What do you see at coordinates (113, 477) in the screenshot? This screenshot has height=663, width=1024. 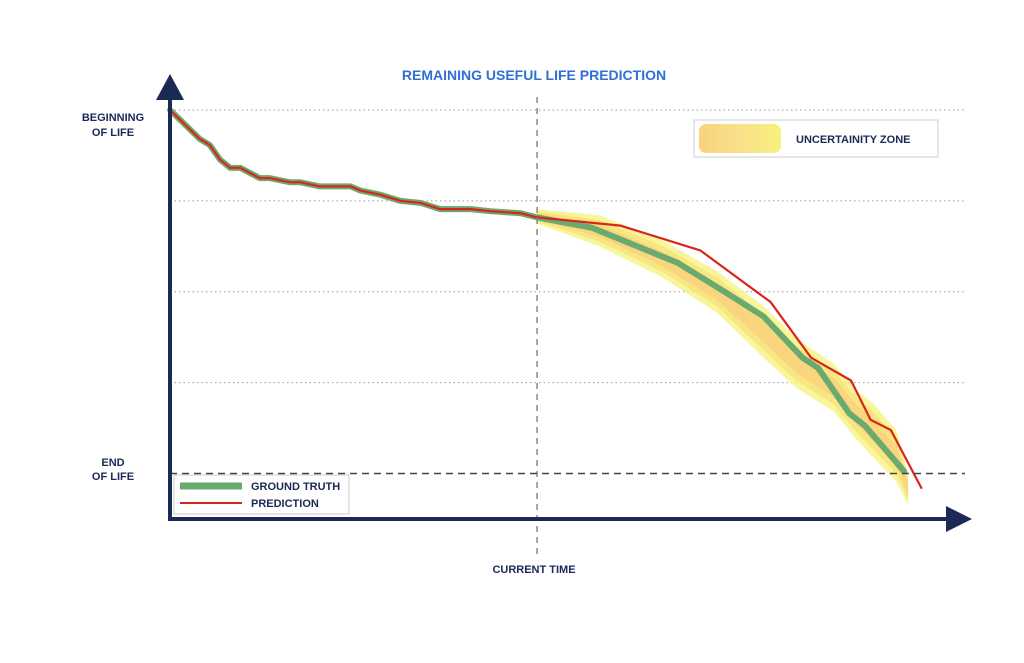 I see `y-label-end-line2: OF LIFE` at bounding box center [113, 477].